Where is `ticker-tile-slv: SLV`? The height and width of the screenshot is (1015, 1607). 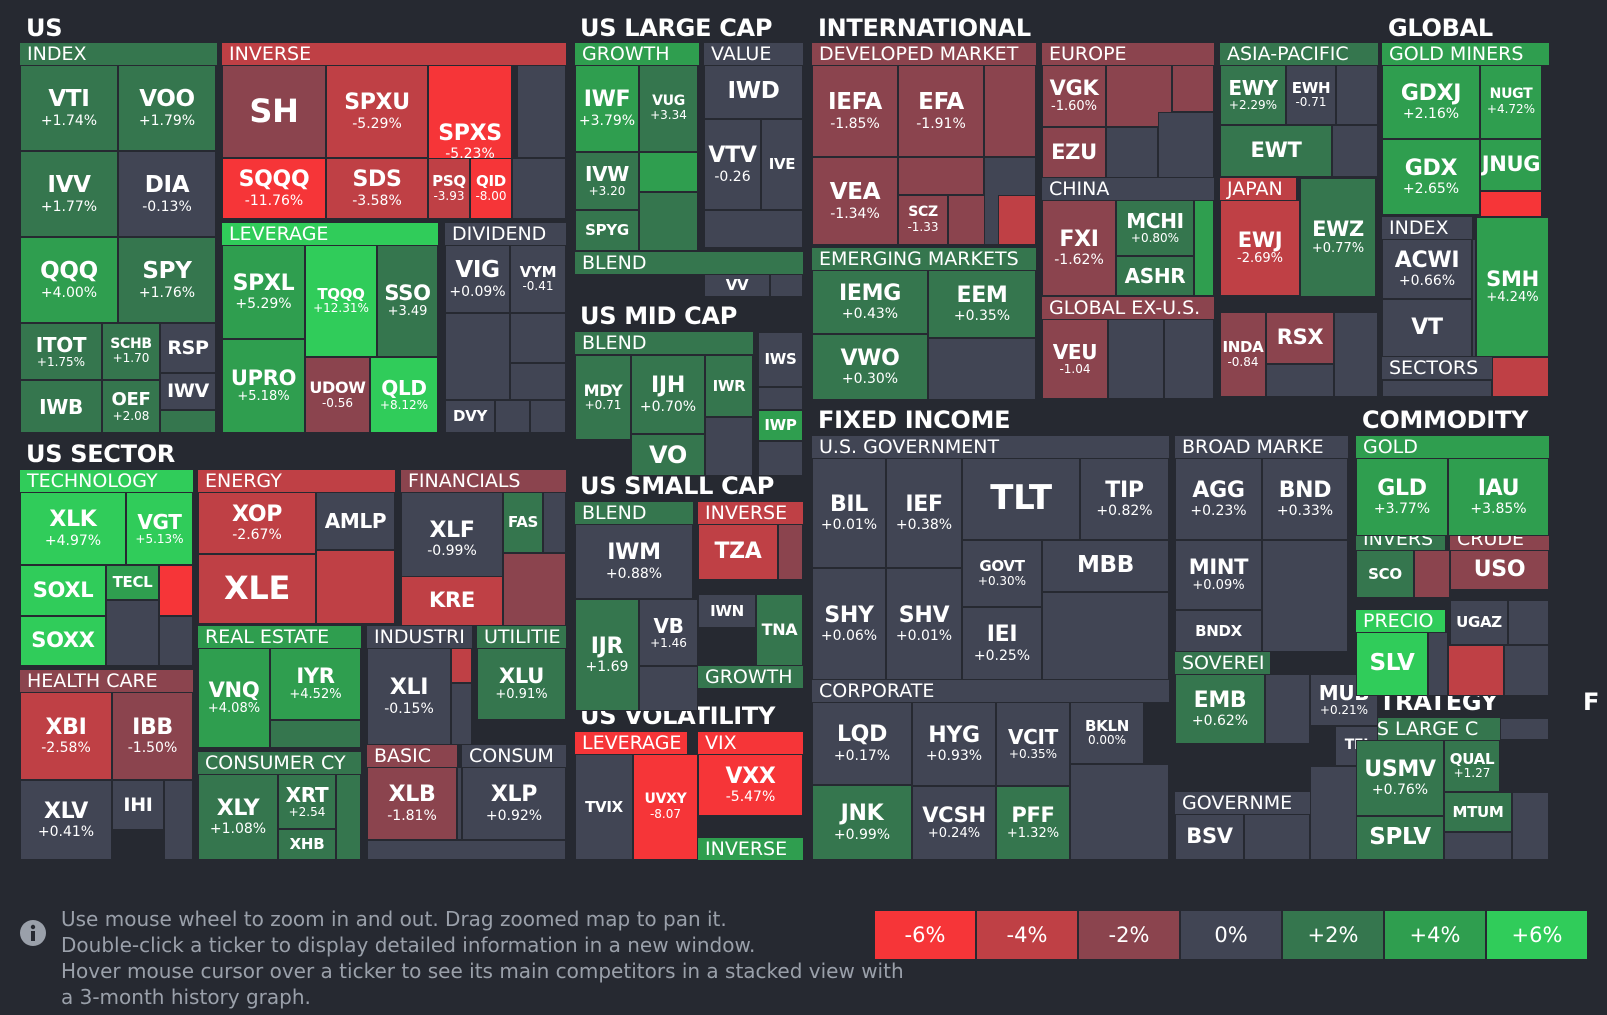 ticker-tile-slv: SLV is located at coordinates (1392, 664).